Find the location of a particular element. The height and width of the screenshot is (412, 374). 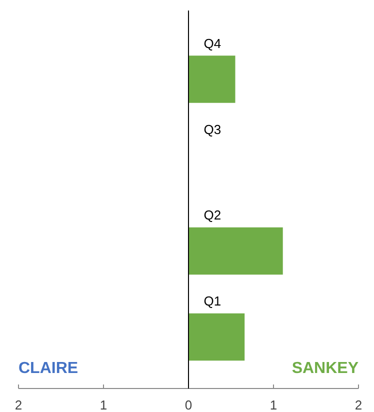

text: SANKEY is located at coordinates (325, 369).